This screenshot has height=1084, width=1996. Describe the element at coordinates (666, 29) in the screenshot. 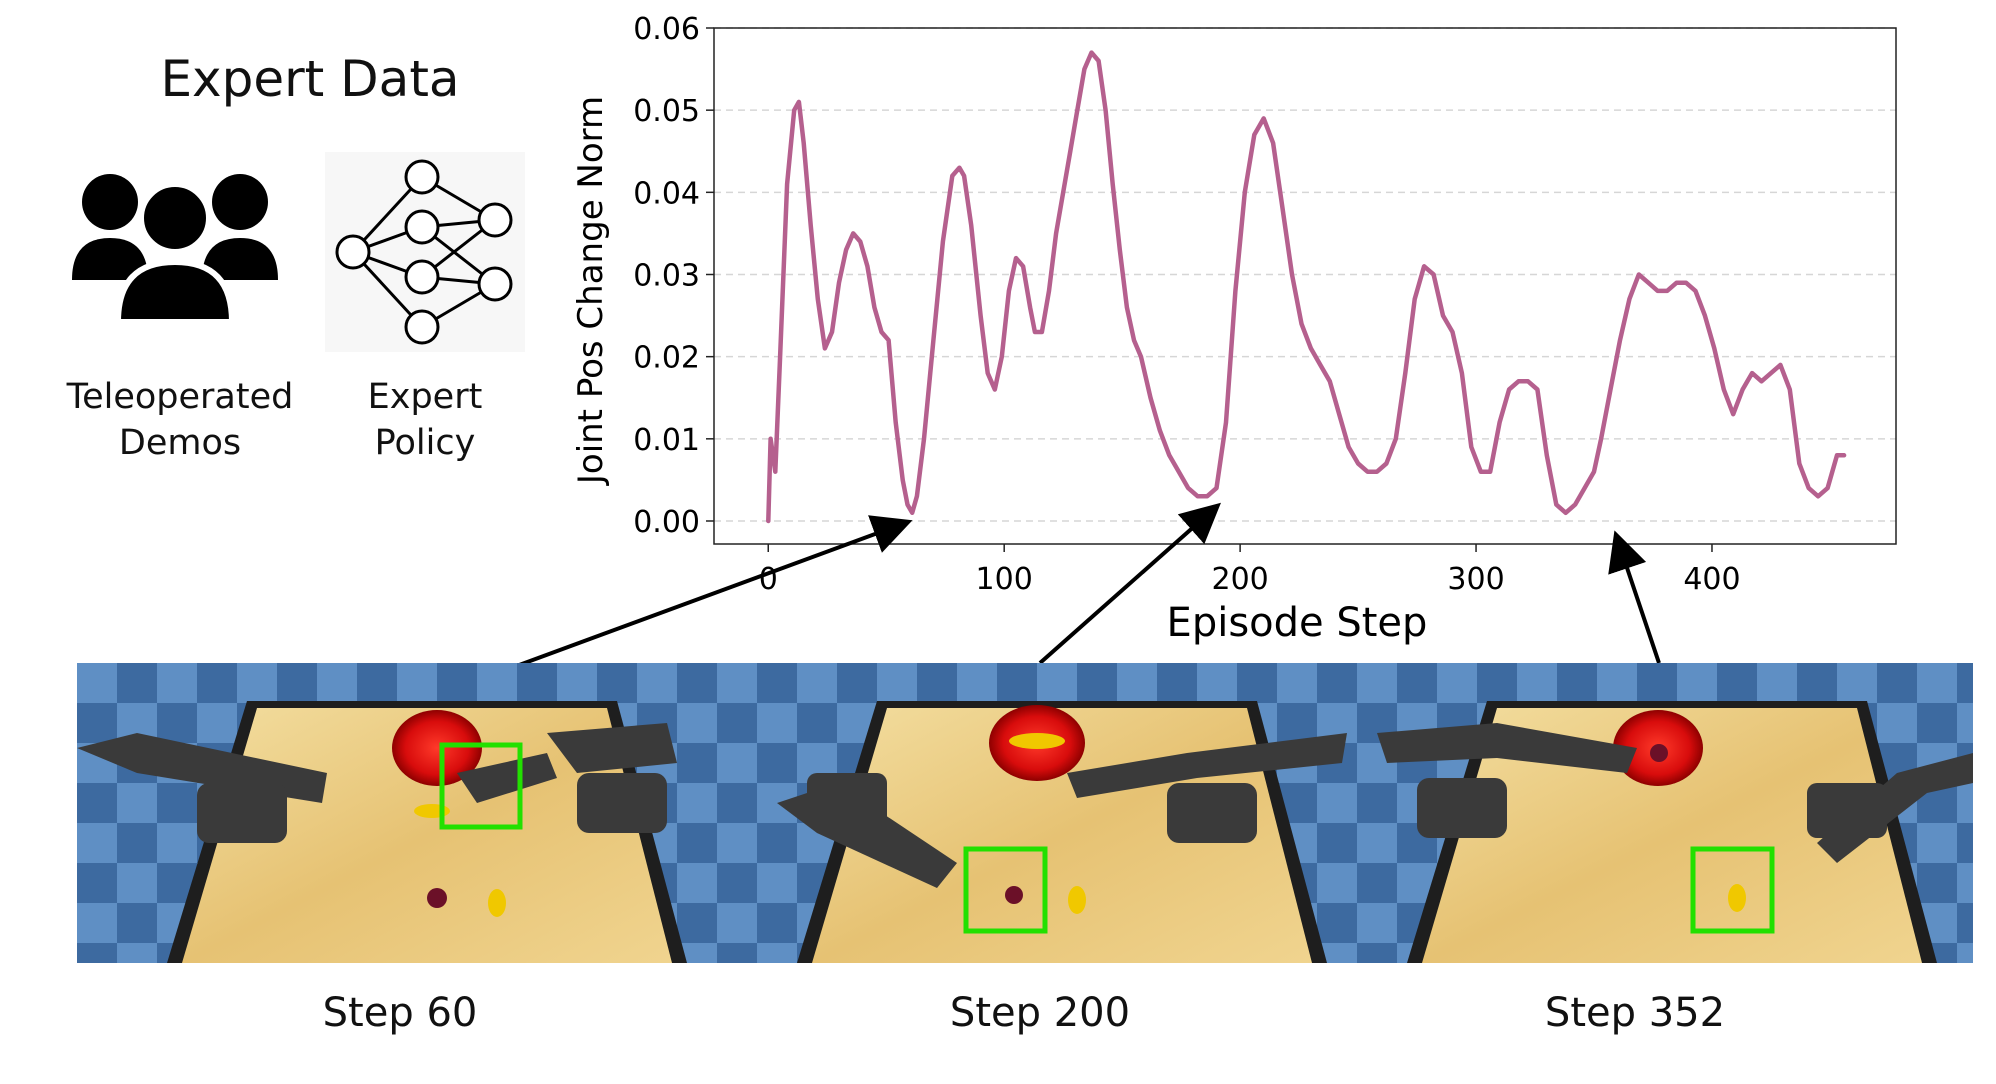

I see `y-tick-label: 0.06` at that location.